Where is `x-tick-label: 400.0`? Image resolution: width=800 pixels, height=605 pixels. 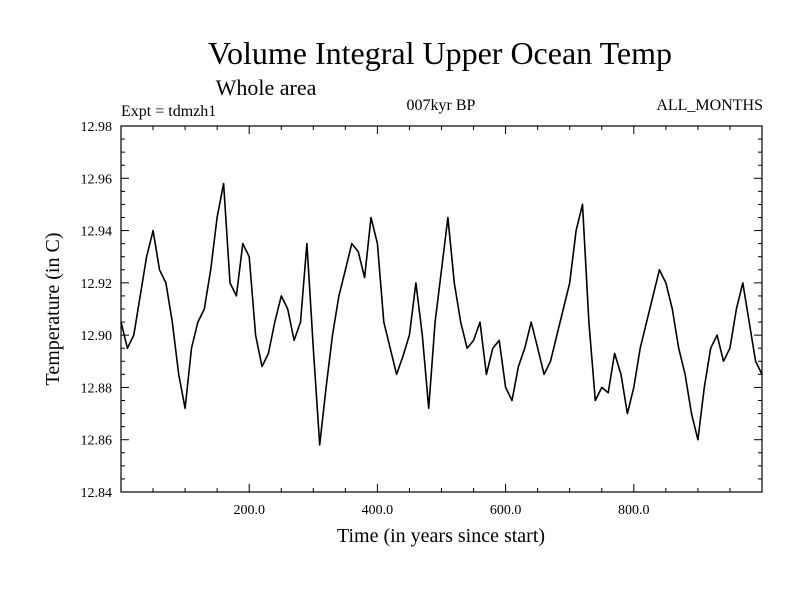 x-tick-label: 400.0 is located at coordinates (378, 510).